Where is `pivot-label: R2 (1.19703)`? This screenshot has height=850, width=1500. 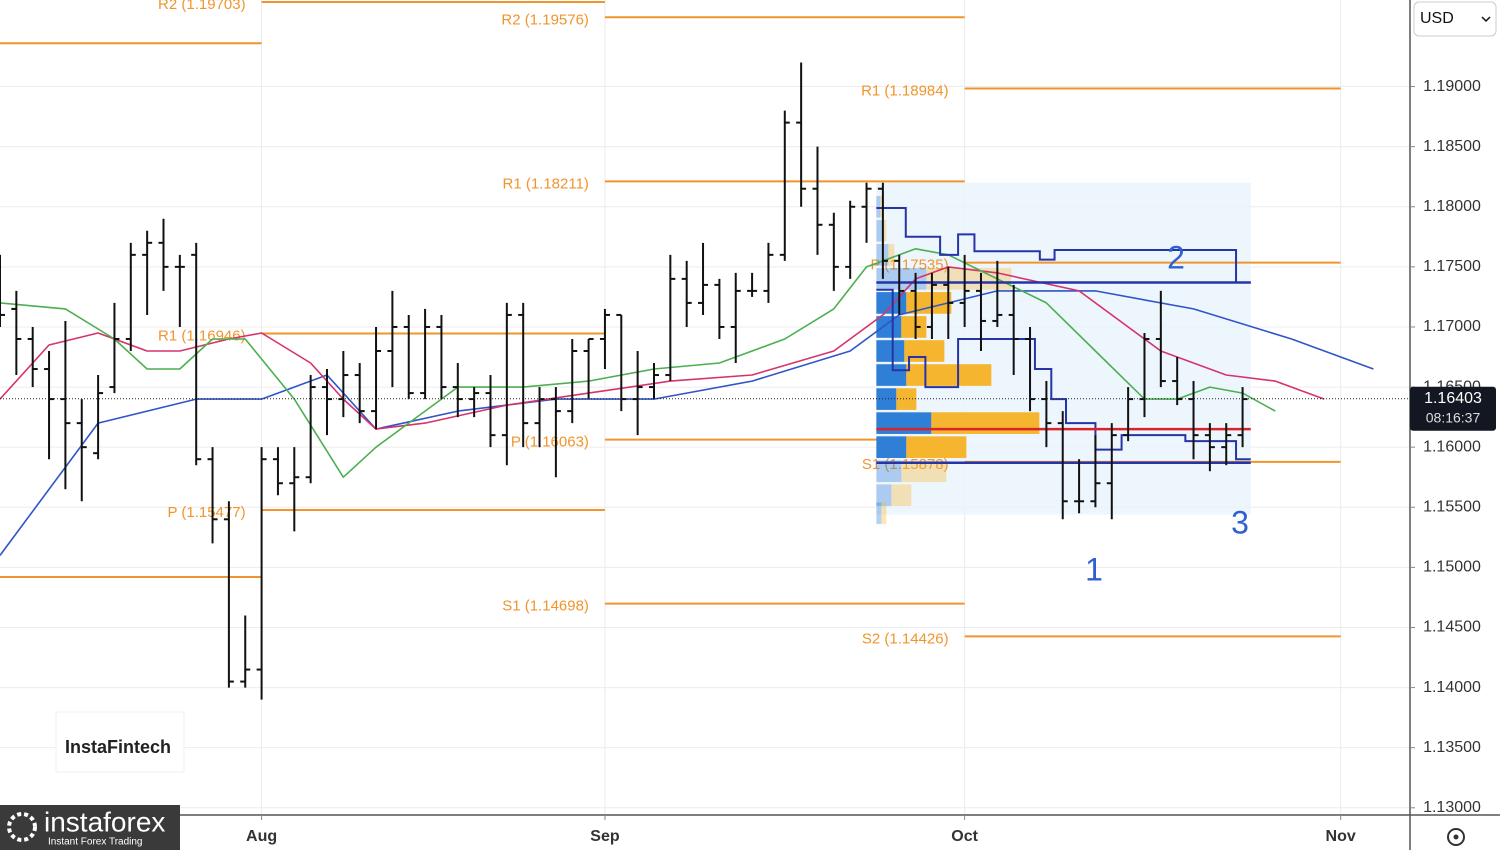
pivot-label: R2 (1.19703) is located at coordinates (202, 6).